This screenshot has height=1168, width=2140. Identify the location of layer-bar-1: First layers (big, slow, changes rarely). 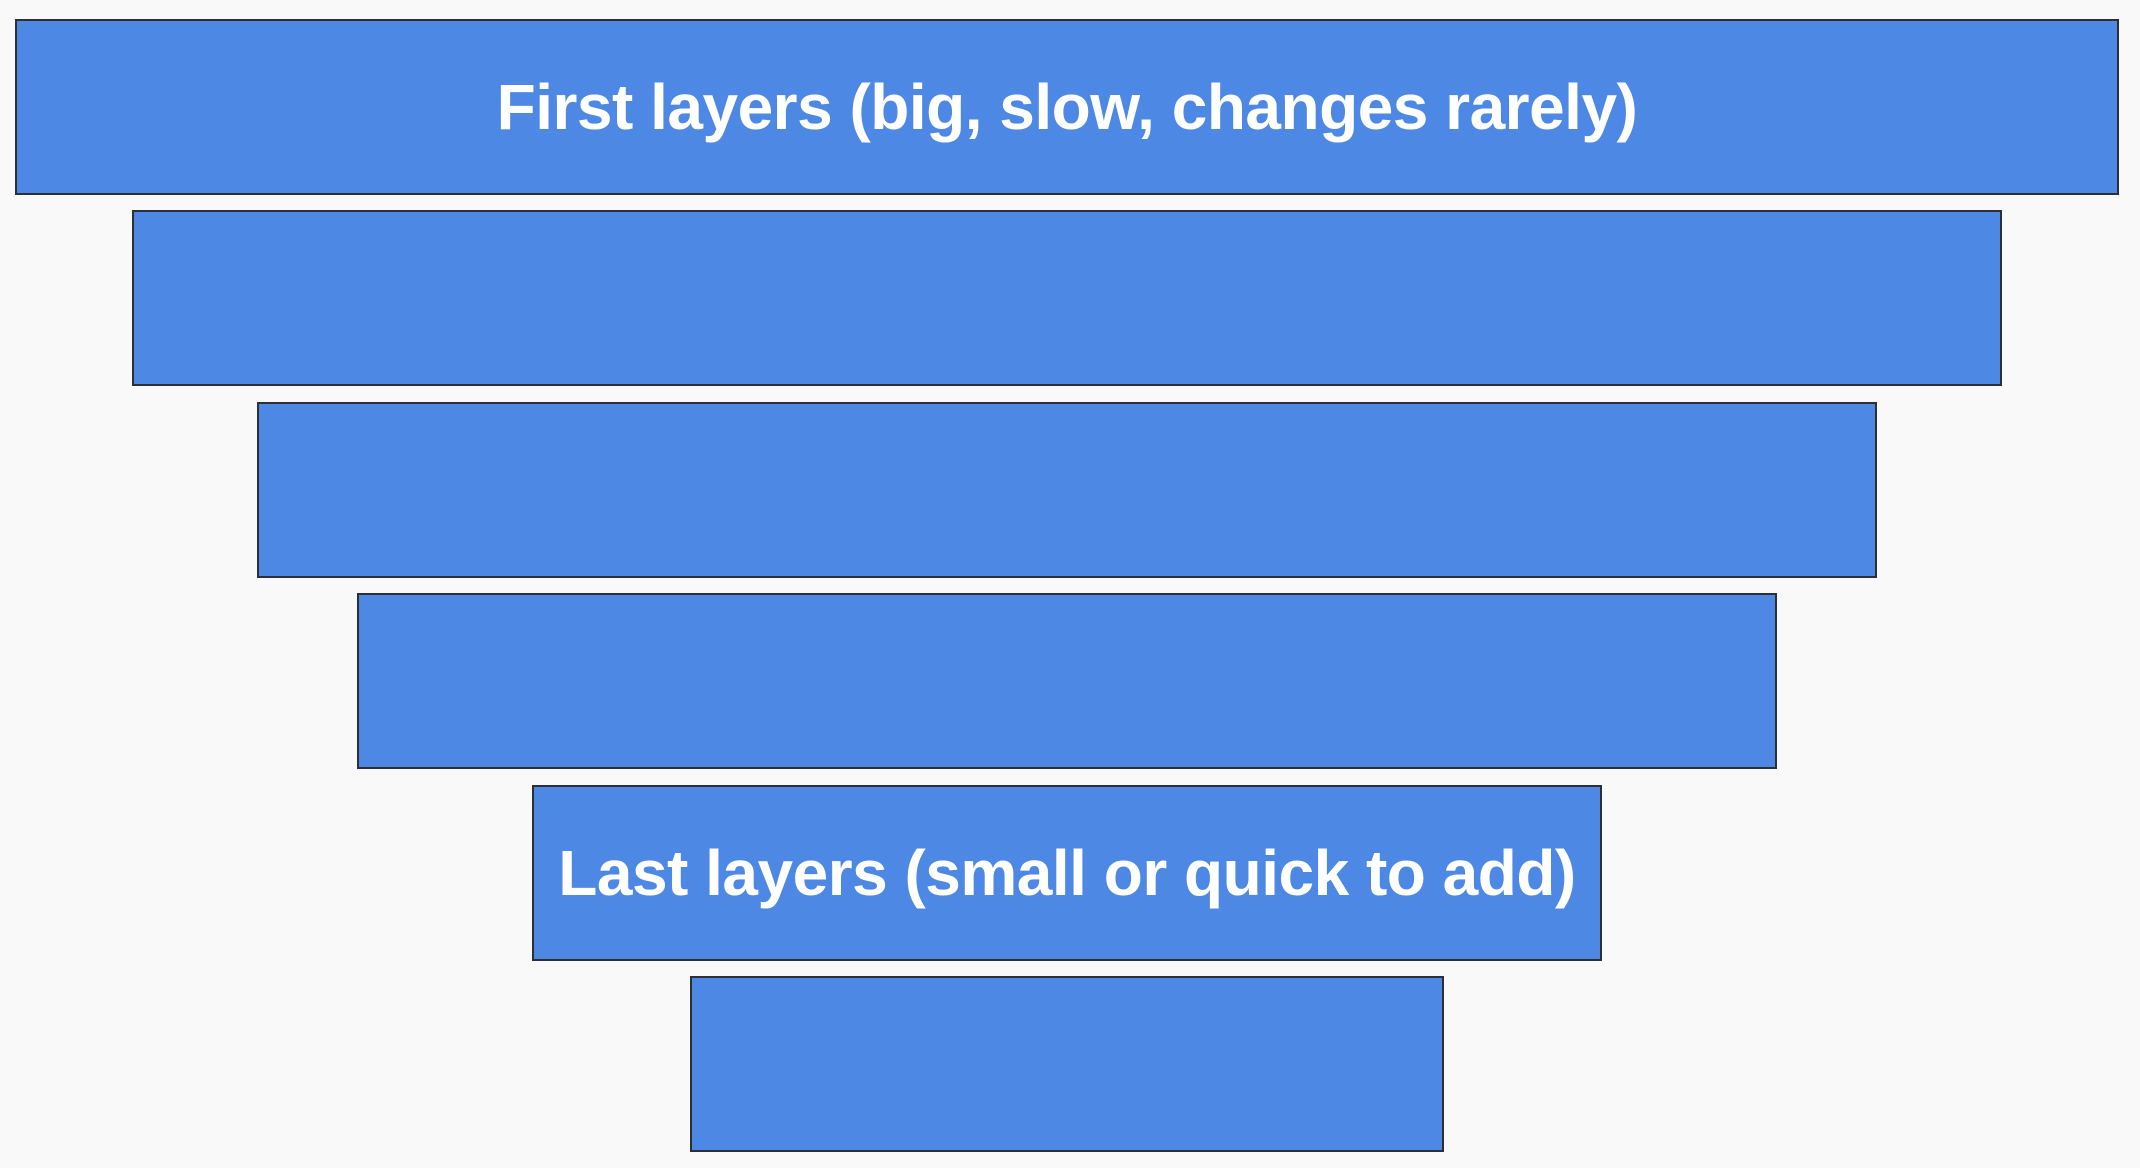
(1067, 107).